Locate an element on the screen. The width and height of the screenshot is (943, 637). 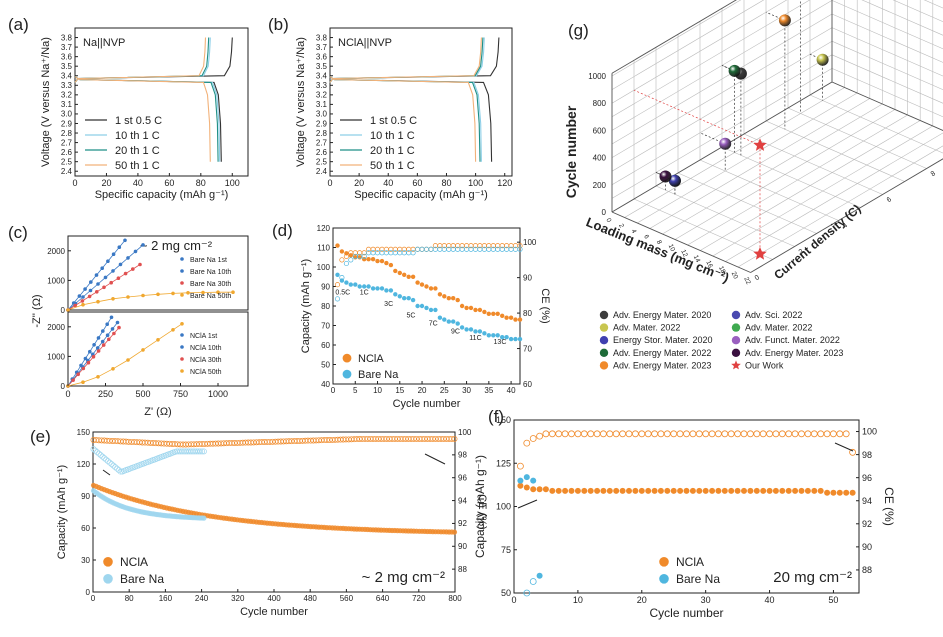
legend-b-label: 10 th 1 C is located at coordinates (392, 136).